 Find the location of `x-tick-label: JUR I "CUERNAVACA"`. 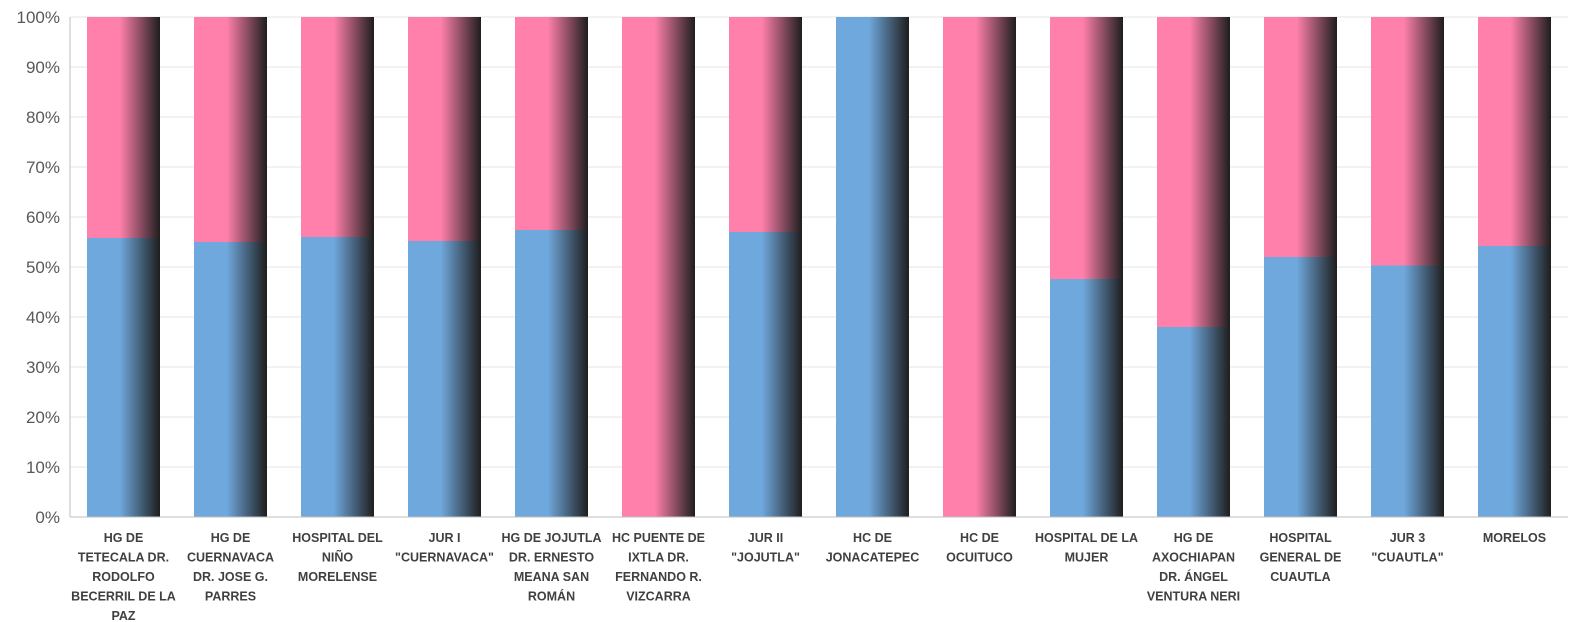

x-tick-label: JUR I "CUERNAVACA" is located at coordinates (444, 548).